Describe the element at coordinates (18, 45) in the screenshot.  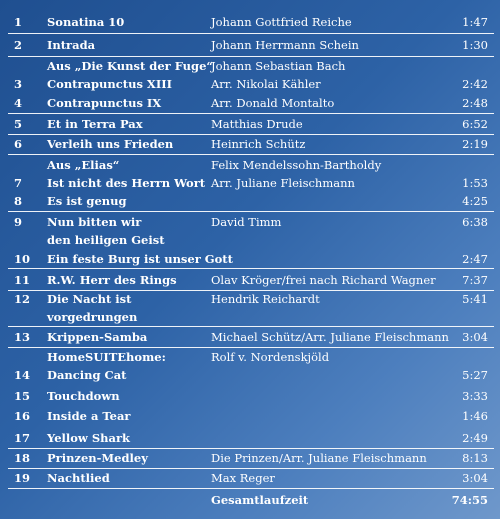
I see `track-number: 2` at that location.